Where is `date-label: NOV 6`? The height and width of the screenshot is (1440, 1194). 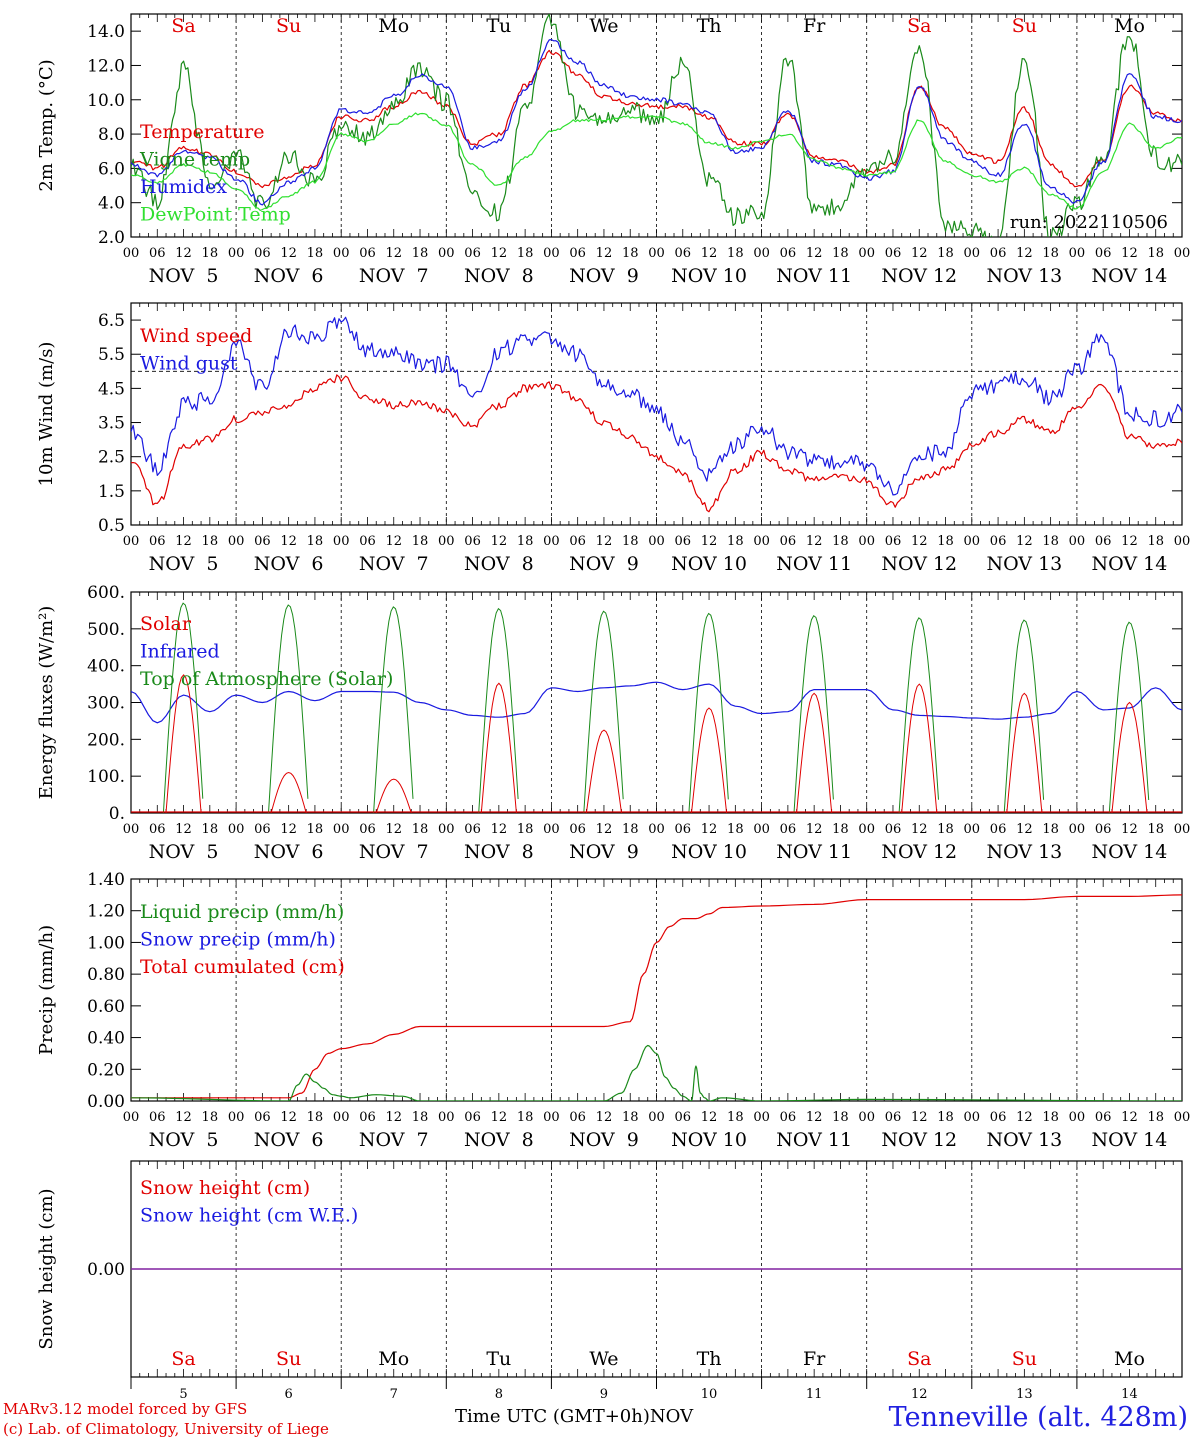
date-label: NOV 6 is located at coordinates (289, 564).